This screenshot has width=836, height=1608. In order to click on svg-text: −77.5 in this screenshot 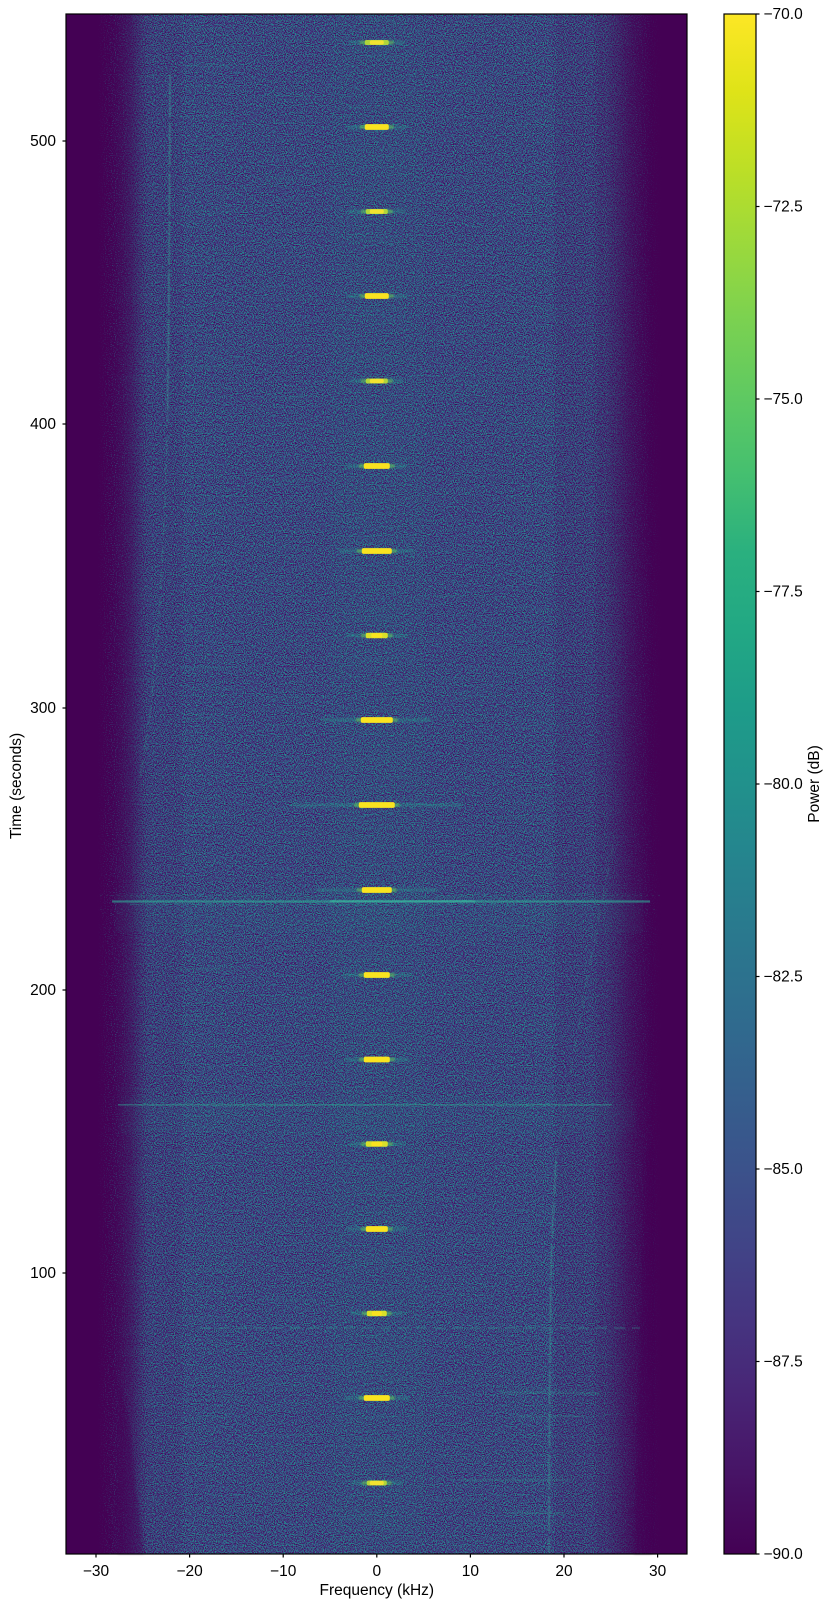, I will do `click(783, 592)`.